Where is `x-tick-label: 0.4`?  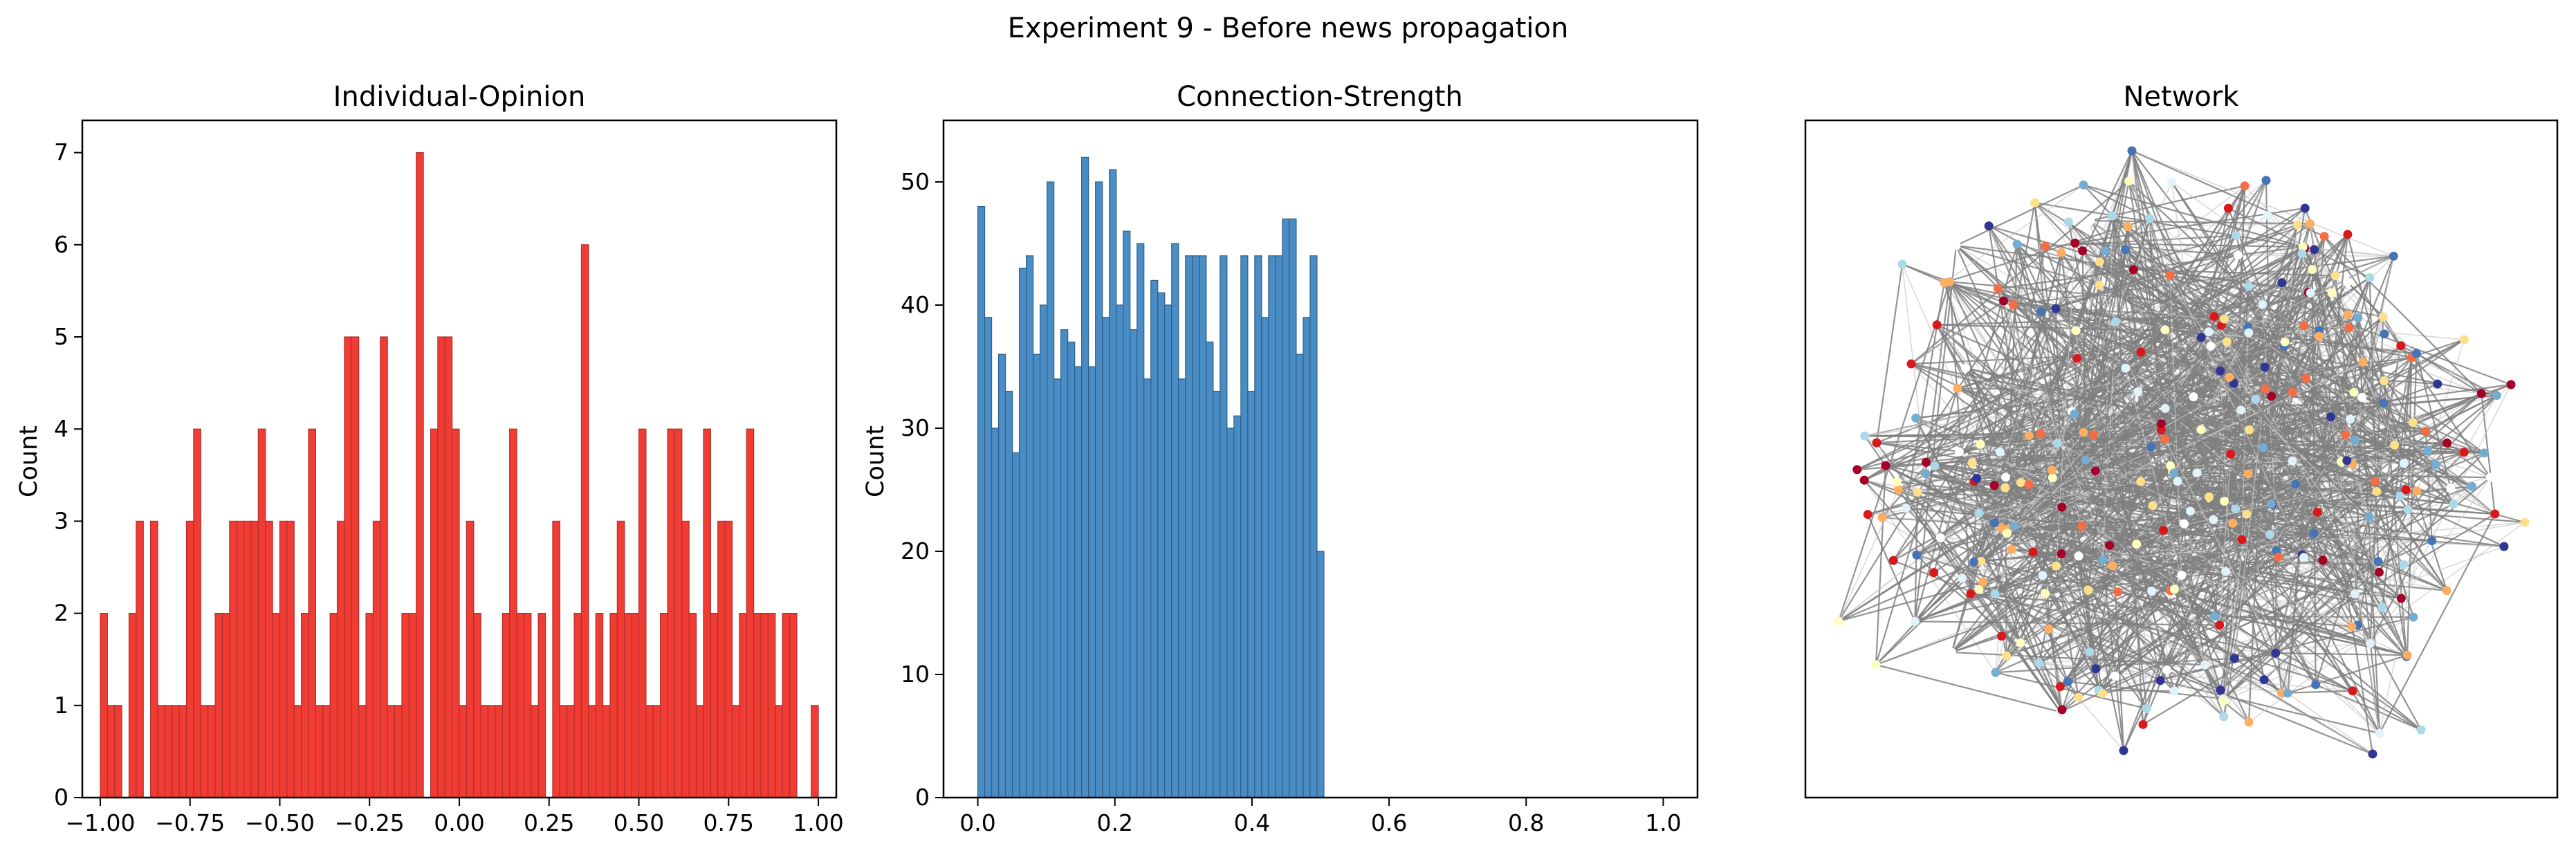 x-tick-label: 0.4 is located at coordinates (1252, 822).